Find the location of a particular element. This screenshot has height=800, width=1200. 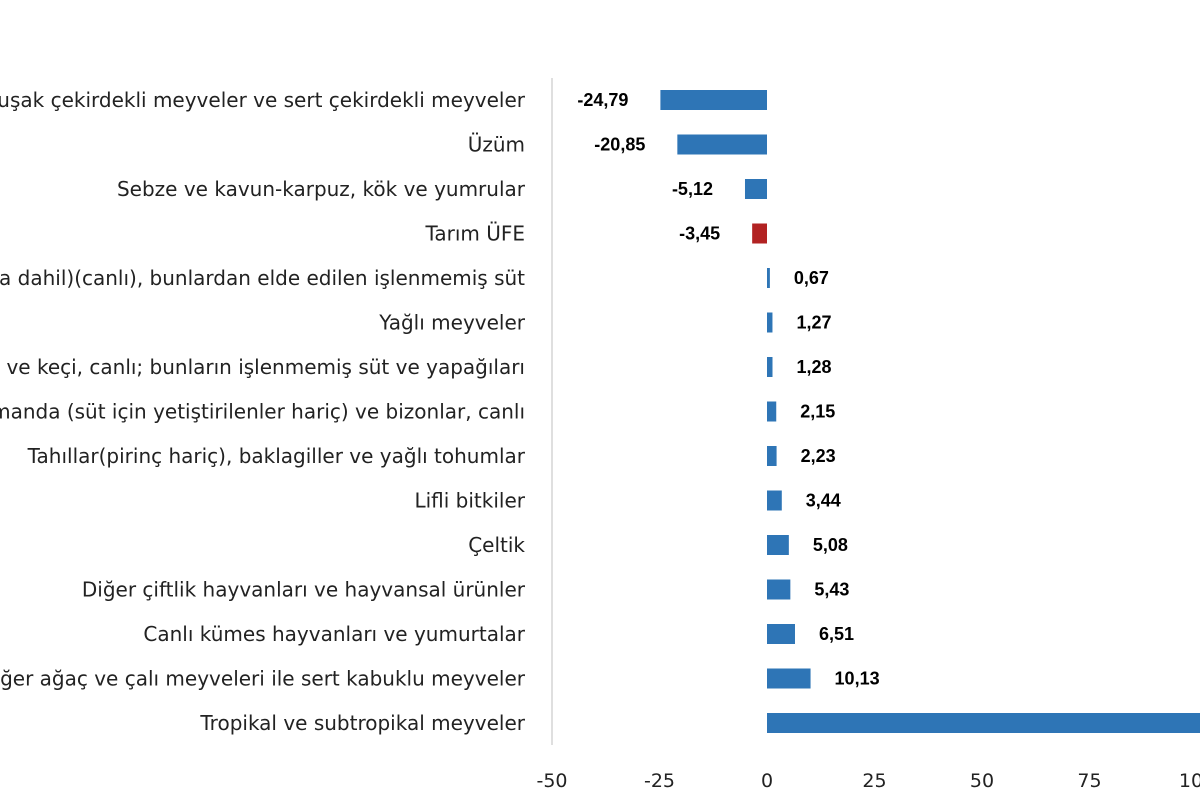

category-label: Çeltik is located at coordinates (496, 545).